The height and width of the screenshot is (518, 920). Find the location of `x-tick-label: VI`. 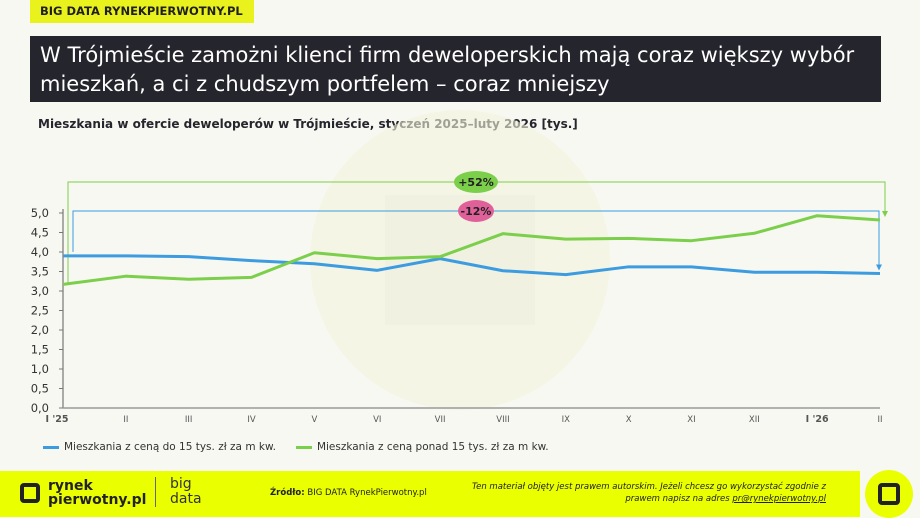

x-tick-label: VI is located at coordinates (377, 420).